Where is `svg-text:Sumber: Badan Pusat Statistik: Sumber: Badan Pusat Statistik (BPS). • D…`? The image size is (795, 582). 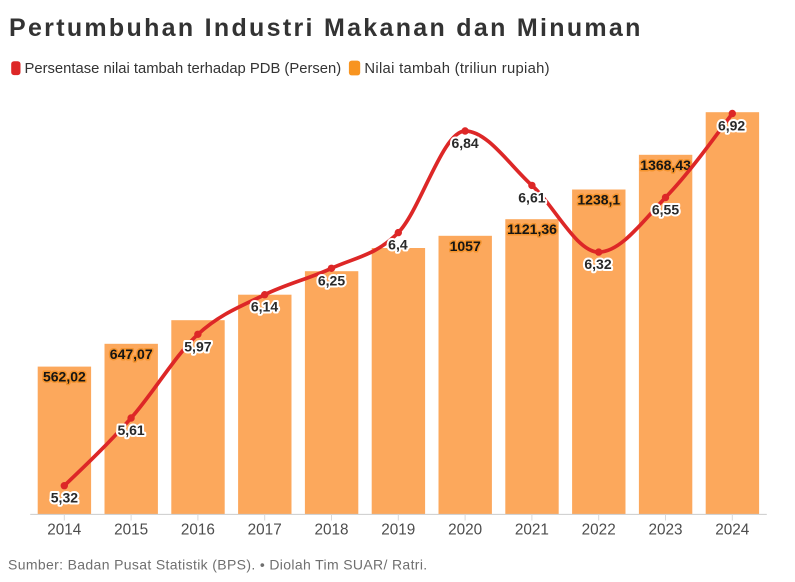 svg-text:Sumber: Badan Pusat Statistik: Sumber: Badan Pusat Statistik (BPS). • D… is located at coordinates (218, 564).